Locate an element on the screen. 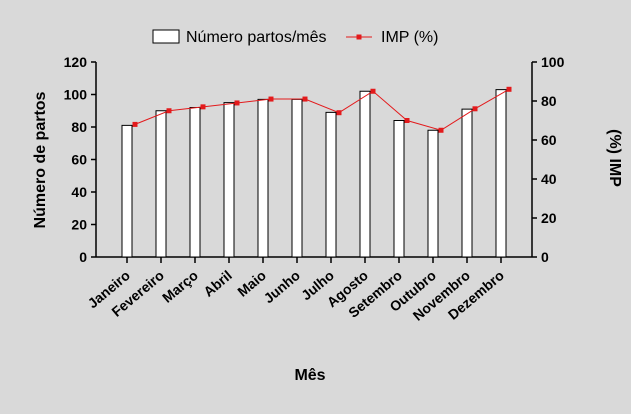  y-left-tick-label: 80 is located at coordinates (79, 127).